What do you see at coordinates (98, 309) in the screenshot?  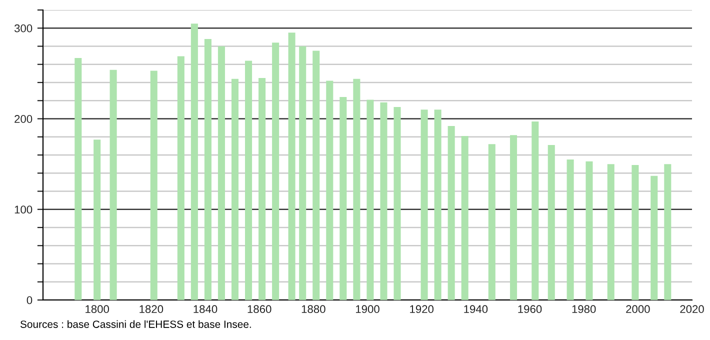 I see `x-tick-label: 1800` at bounding box center [98, 309].